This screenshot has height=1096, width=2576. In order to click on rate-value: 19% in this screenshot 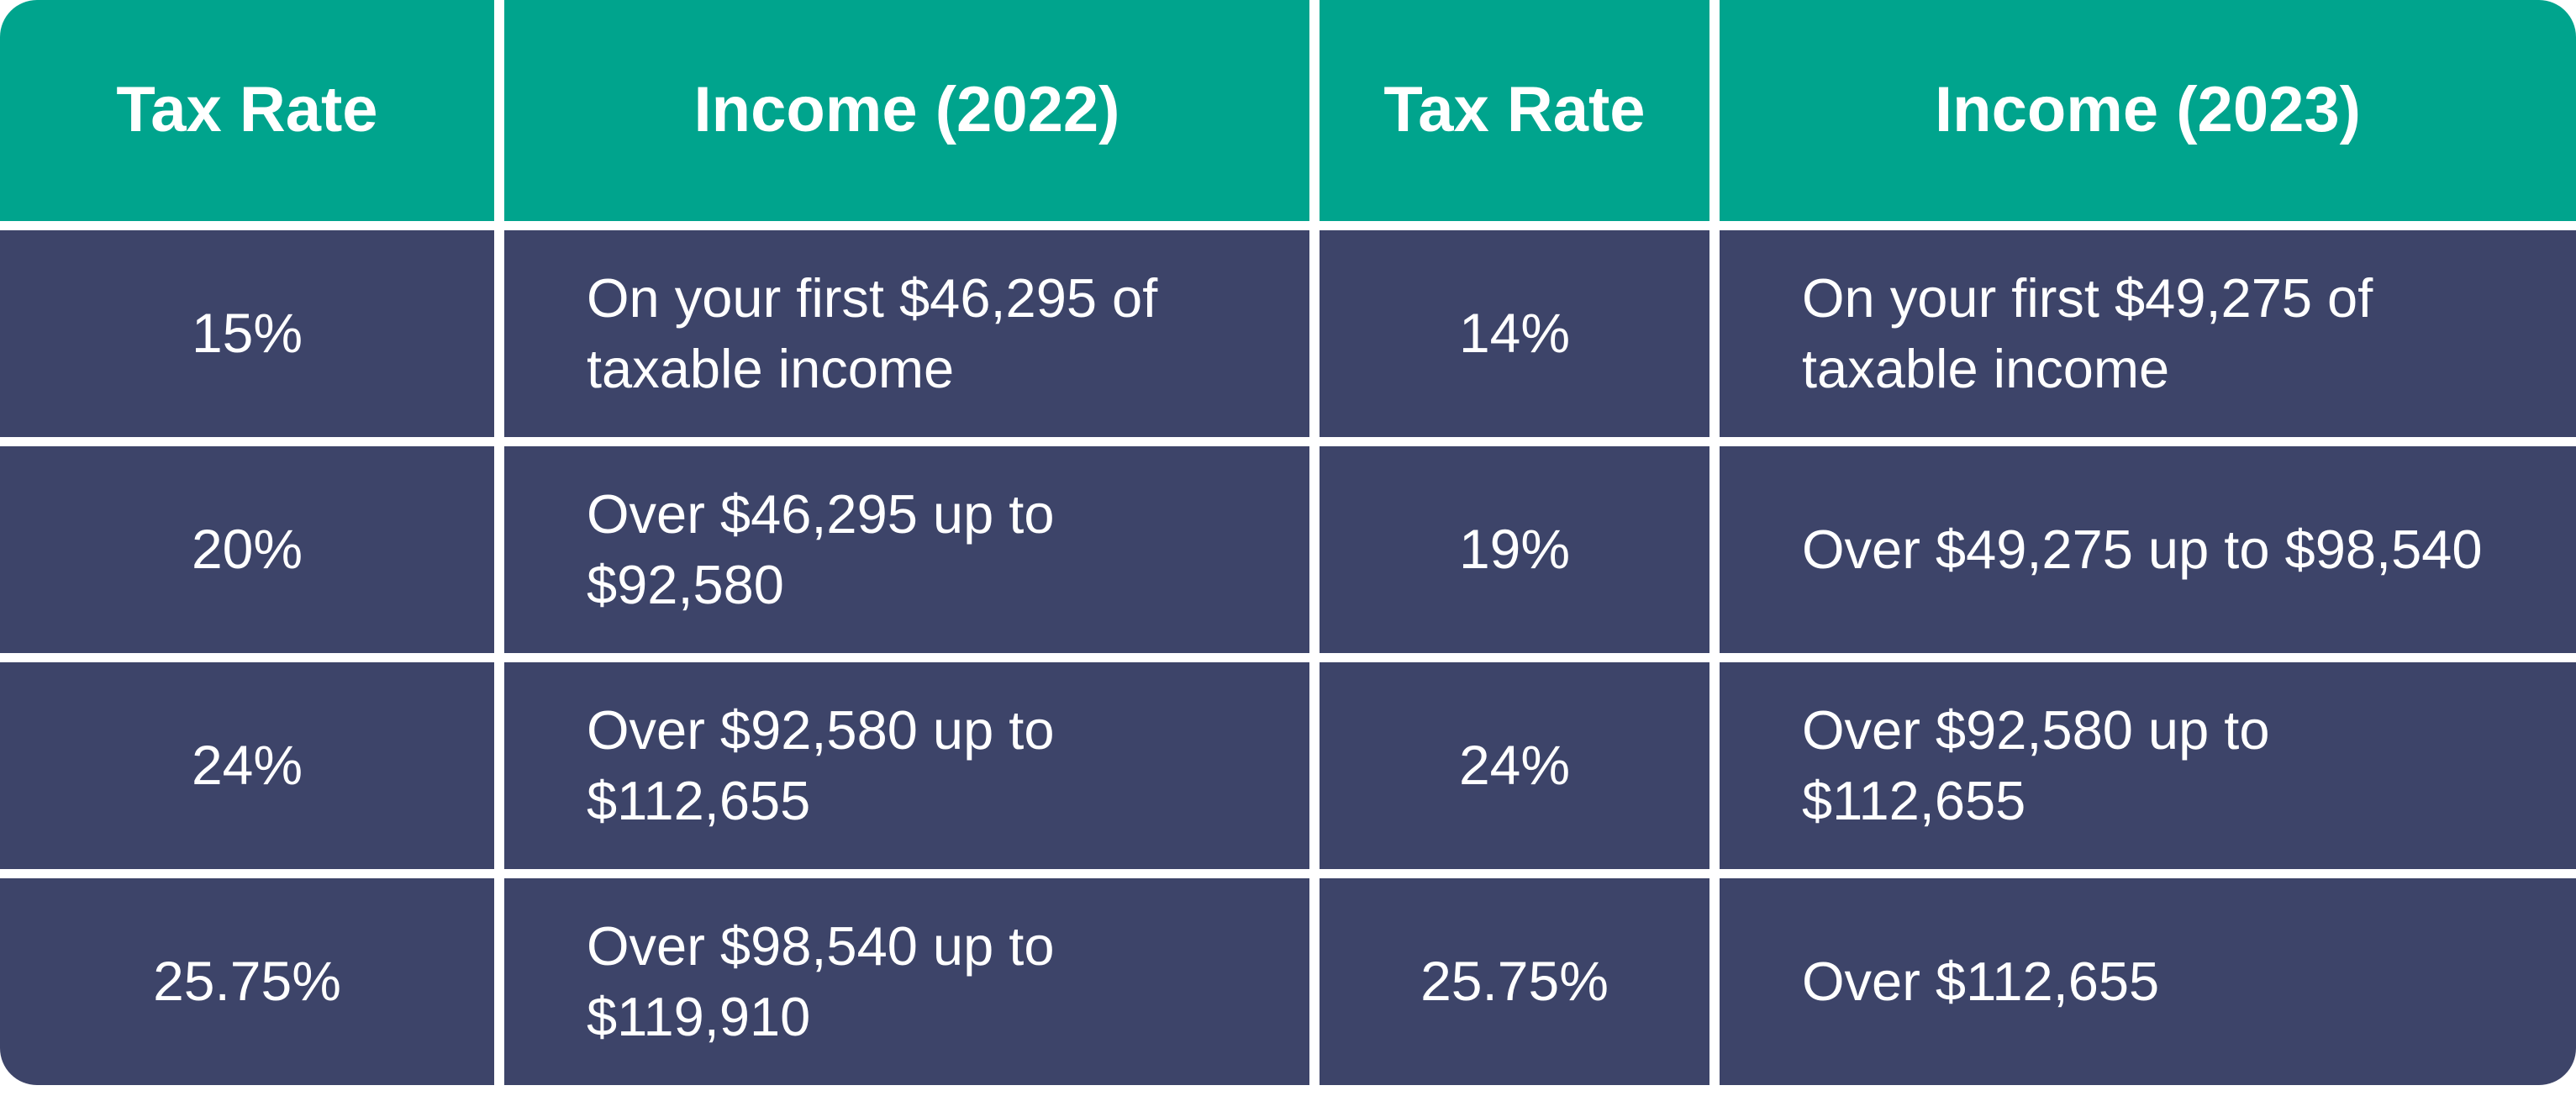, I will do `click(1514, 549)`.